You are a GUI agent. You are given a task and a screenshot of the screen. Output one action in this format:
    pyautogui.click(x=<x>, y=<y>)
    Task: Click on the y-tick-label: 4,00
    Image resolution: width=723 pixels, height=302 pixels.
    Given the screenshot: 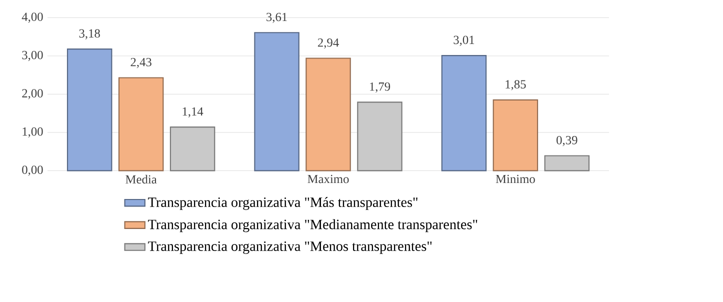 What is the action you would take?
    pyautogui.click(x=32, y=17)
    